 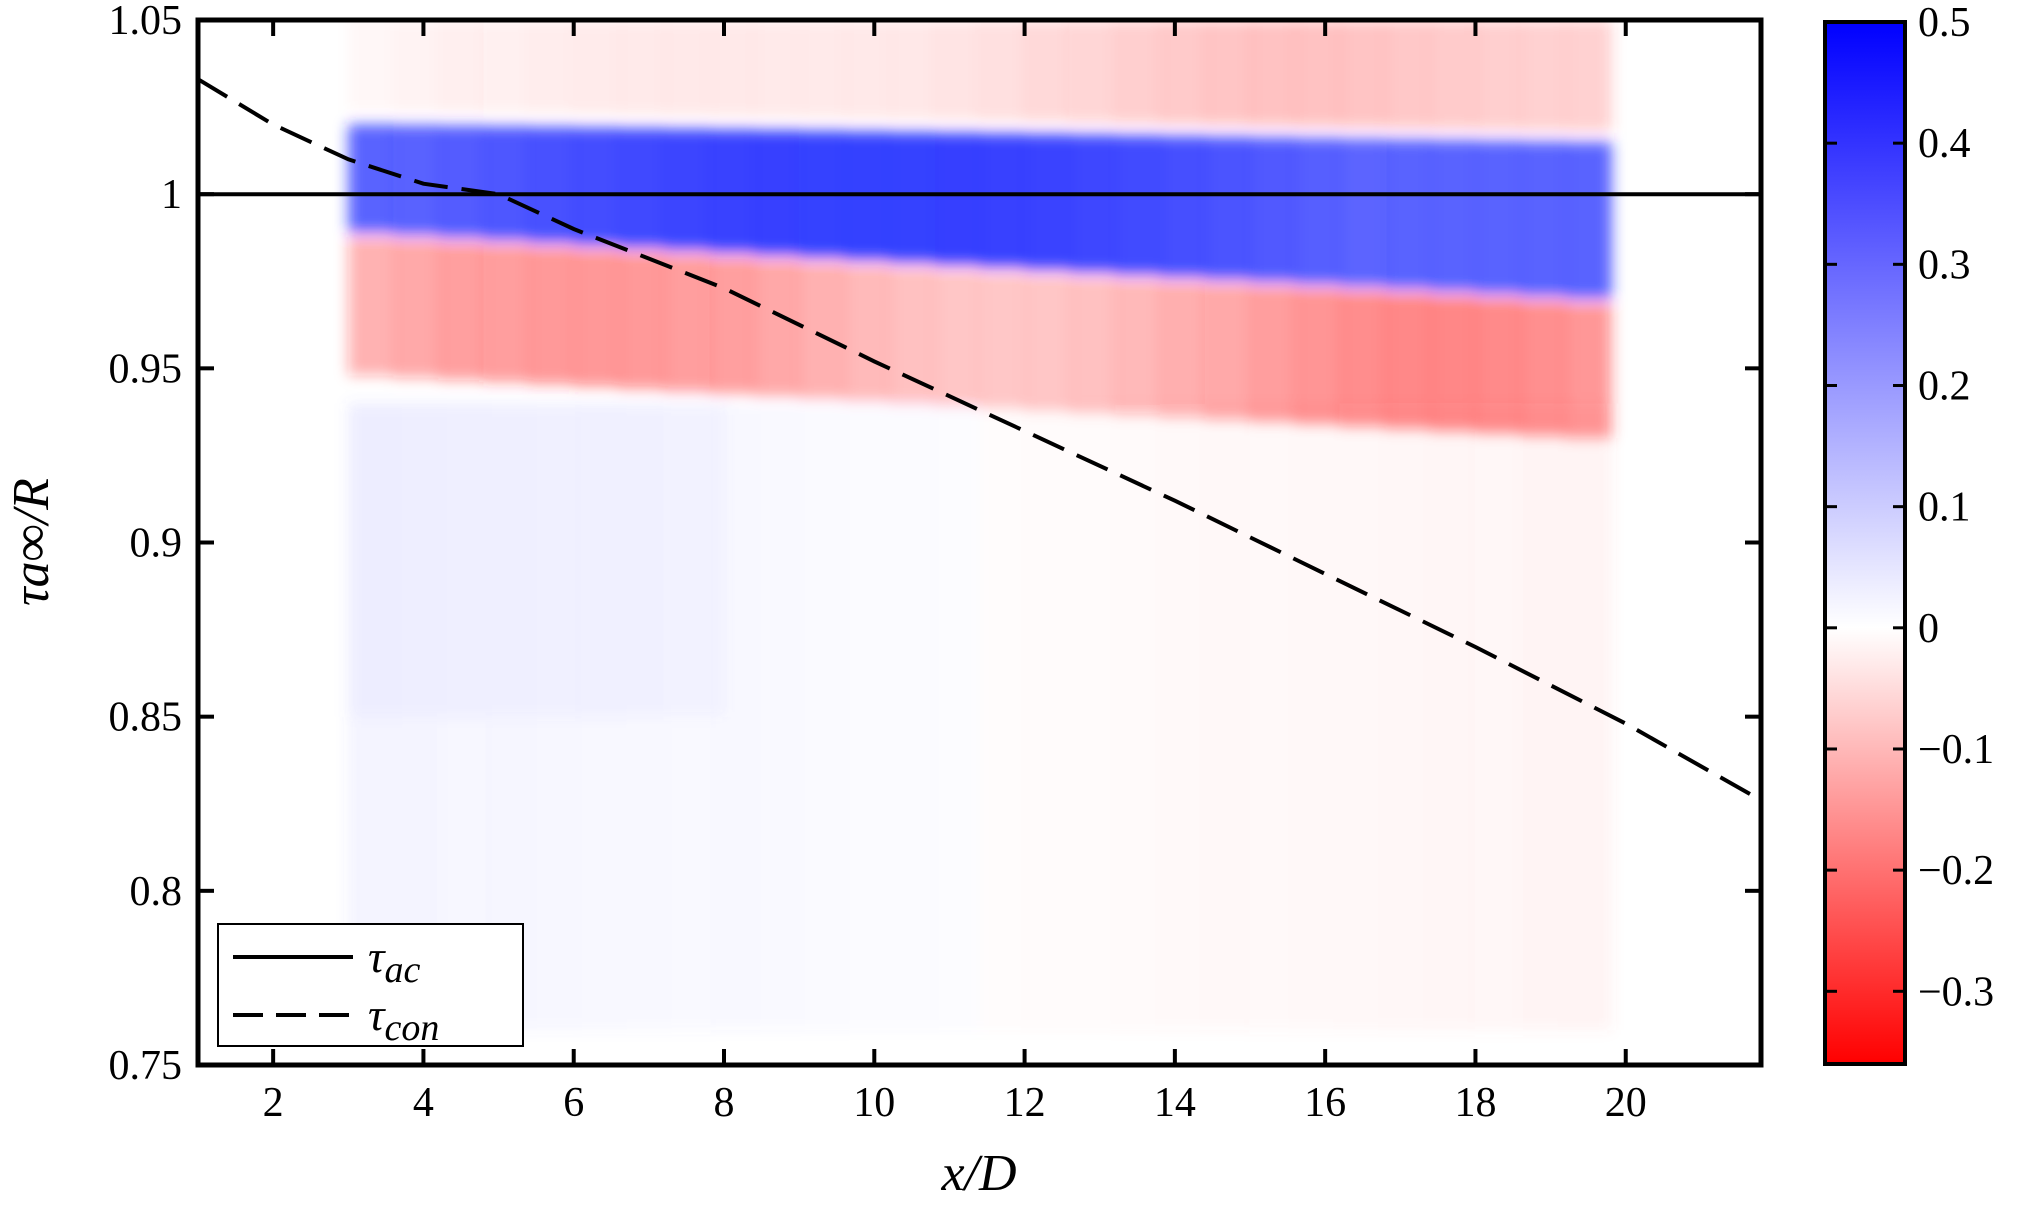 What do you see at coordinates (394, 961) in the screenshot?
I see `legend-label-tau-ac: τac` at bounding box center [394, 961].